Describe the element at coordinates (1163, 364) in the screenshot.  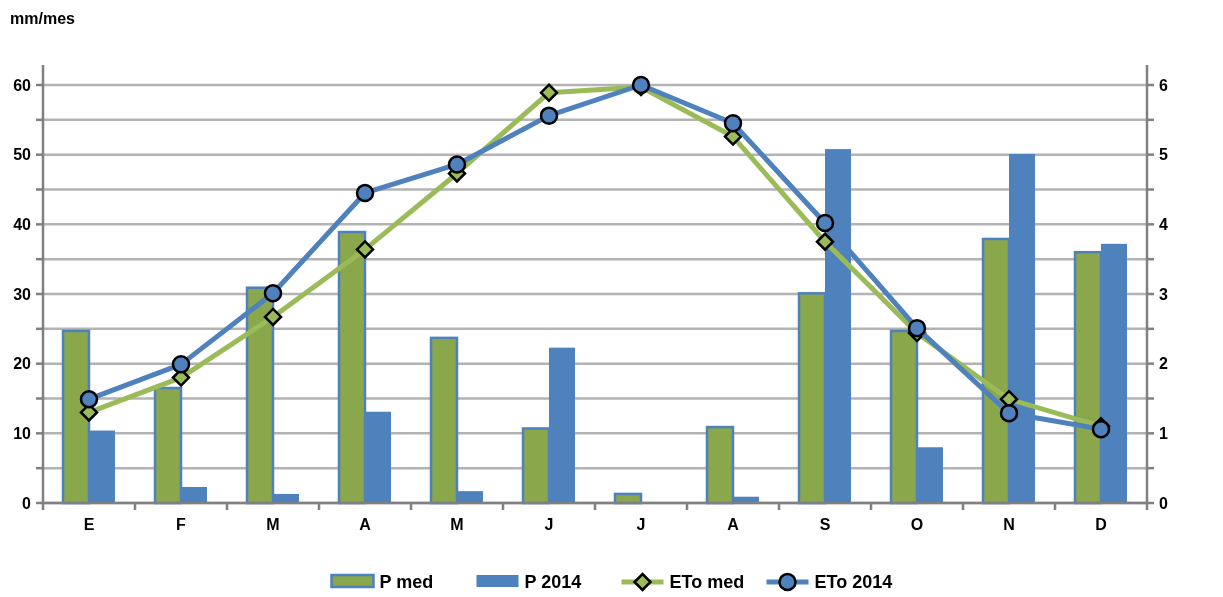
I see `y2-tick-label: 2` at that location.